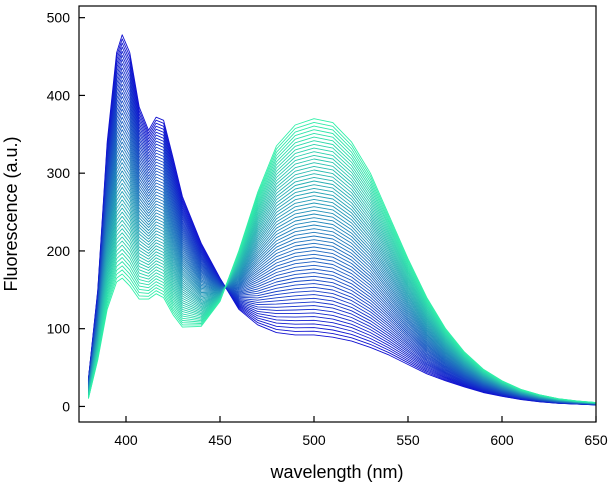 The image size is (613, 490). Describe the element at coordinates (596, 440) in the screenshot. I see `x-tick-label: 650` at that location.